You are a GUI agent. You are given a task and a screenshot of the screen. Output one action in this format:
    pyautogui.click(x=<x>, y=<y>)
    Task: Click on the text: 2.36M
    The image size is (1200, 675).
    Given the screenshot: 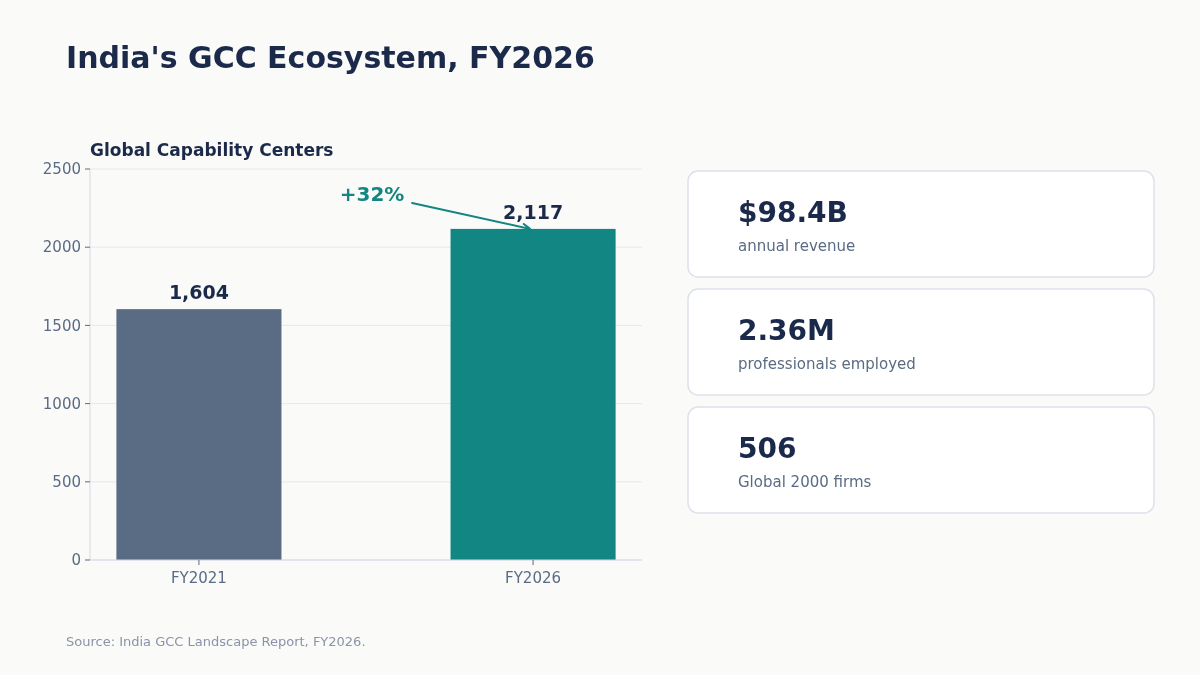 What is the action you would take?
    pyautogui.click(x=786, y=330)
    